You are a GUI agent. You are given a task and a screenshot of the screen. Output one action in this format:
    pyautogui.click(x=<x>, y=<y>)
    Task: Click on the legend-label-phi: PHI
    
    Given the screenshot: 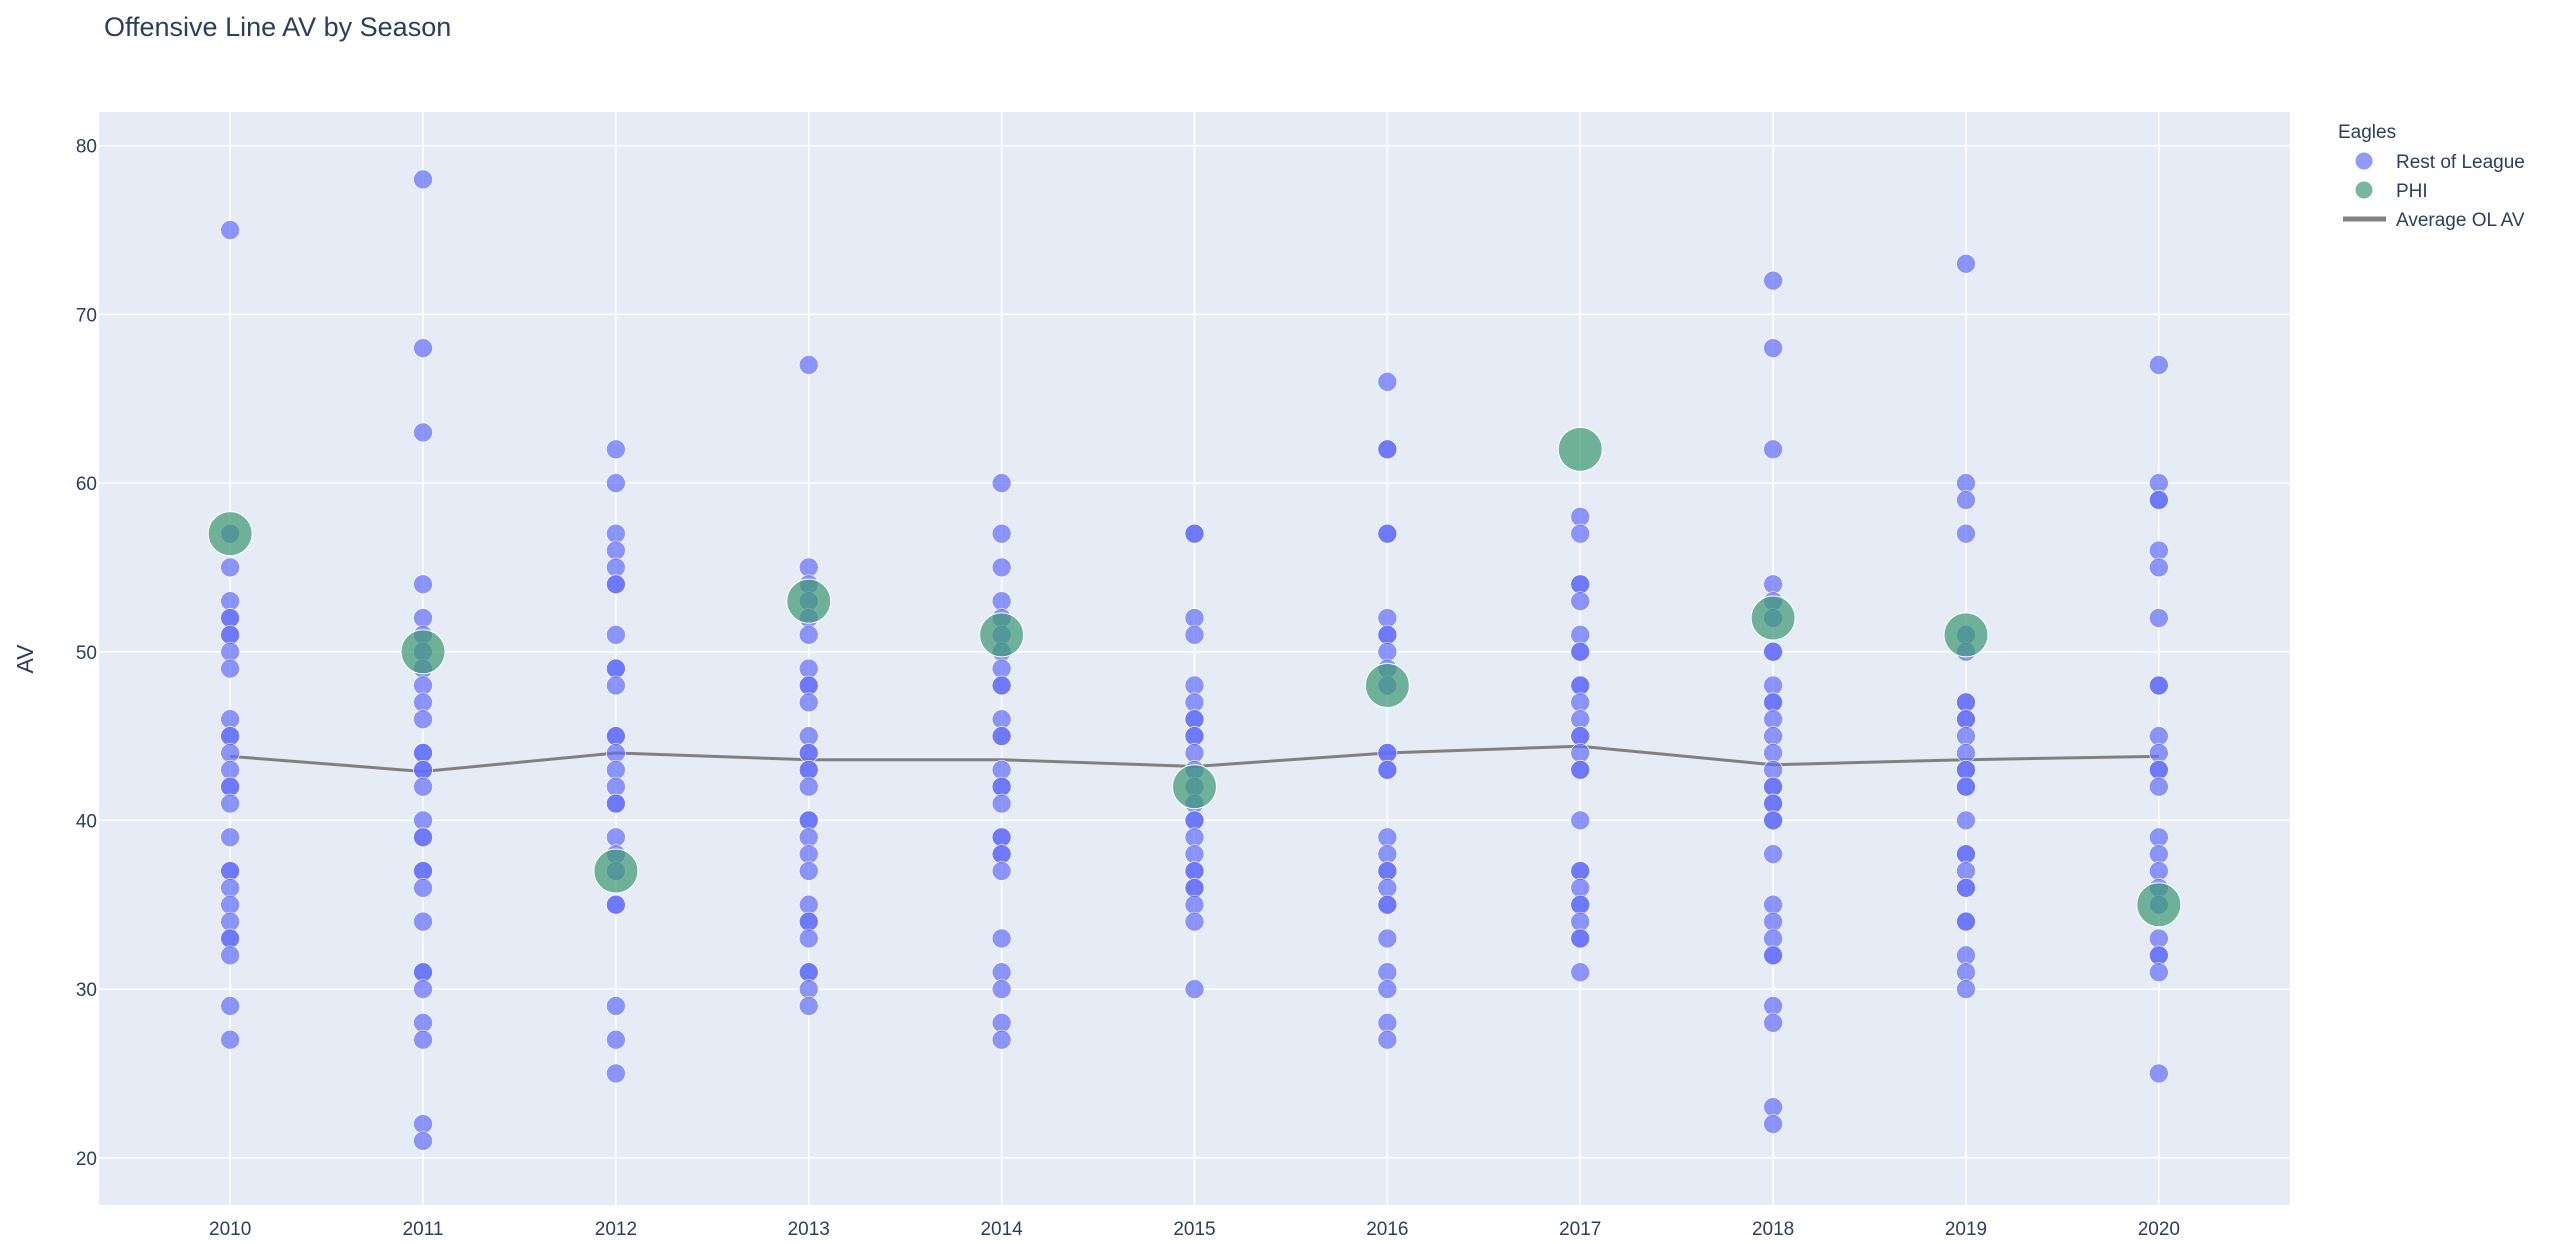 What is the action you would take?
    pyautogui.click(x=2412, y=191)
    